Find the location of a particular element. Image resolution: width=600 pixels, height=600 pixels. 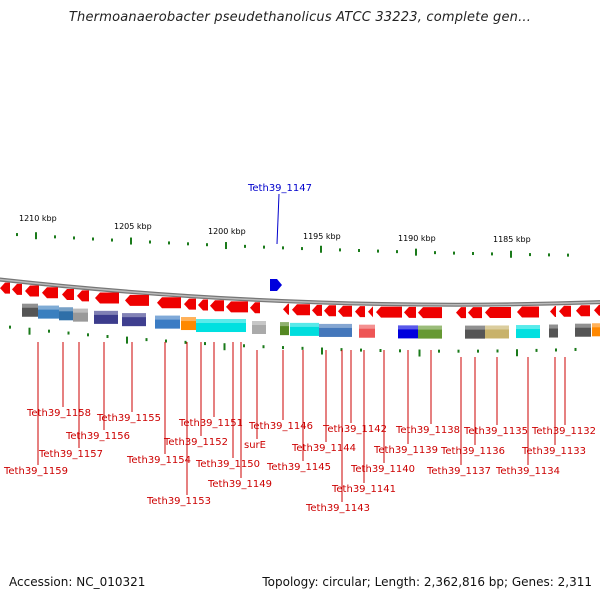

scale-label: 1195 kbp is located at coordinates (322, 236).